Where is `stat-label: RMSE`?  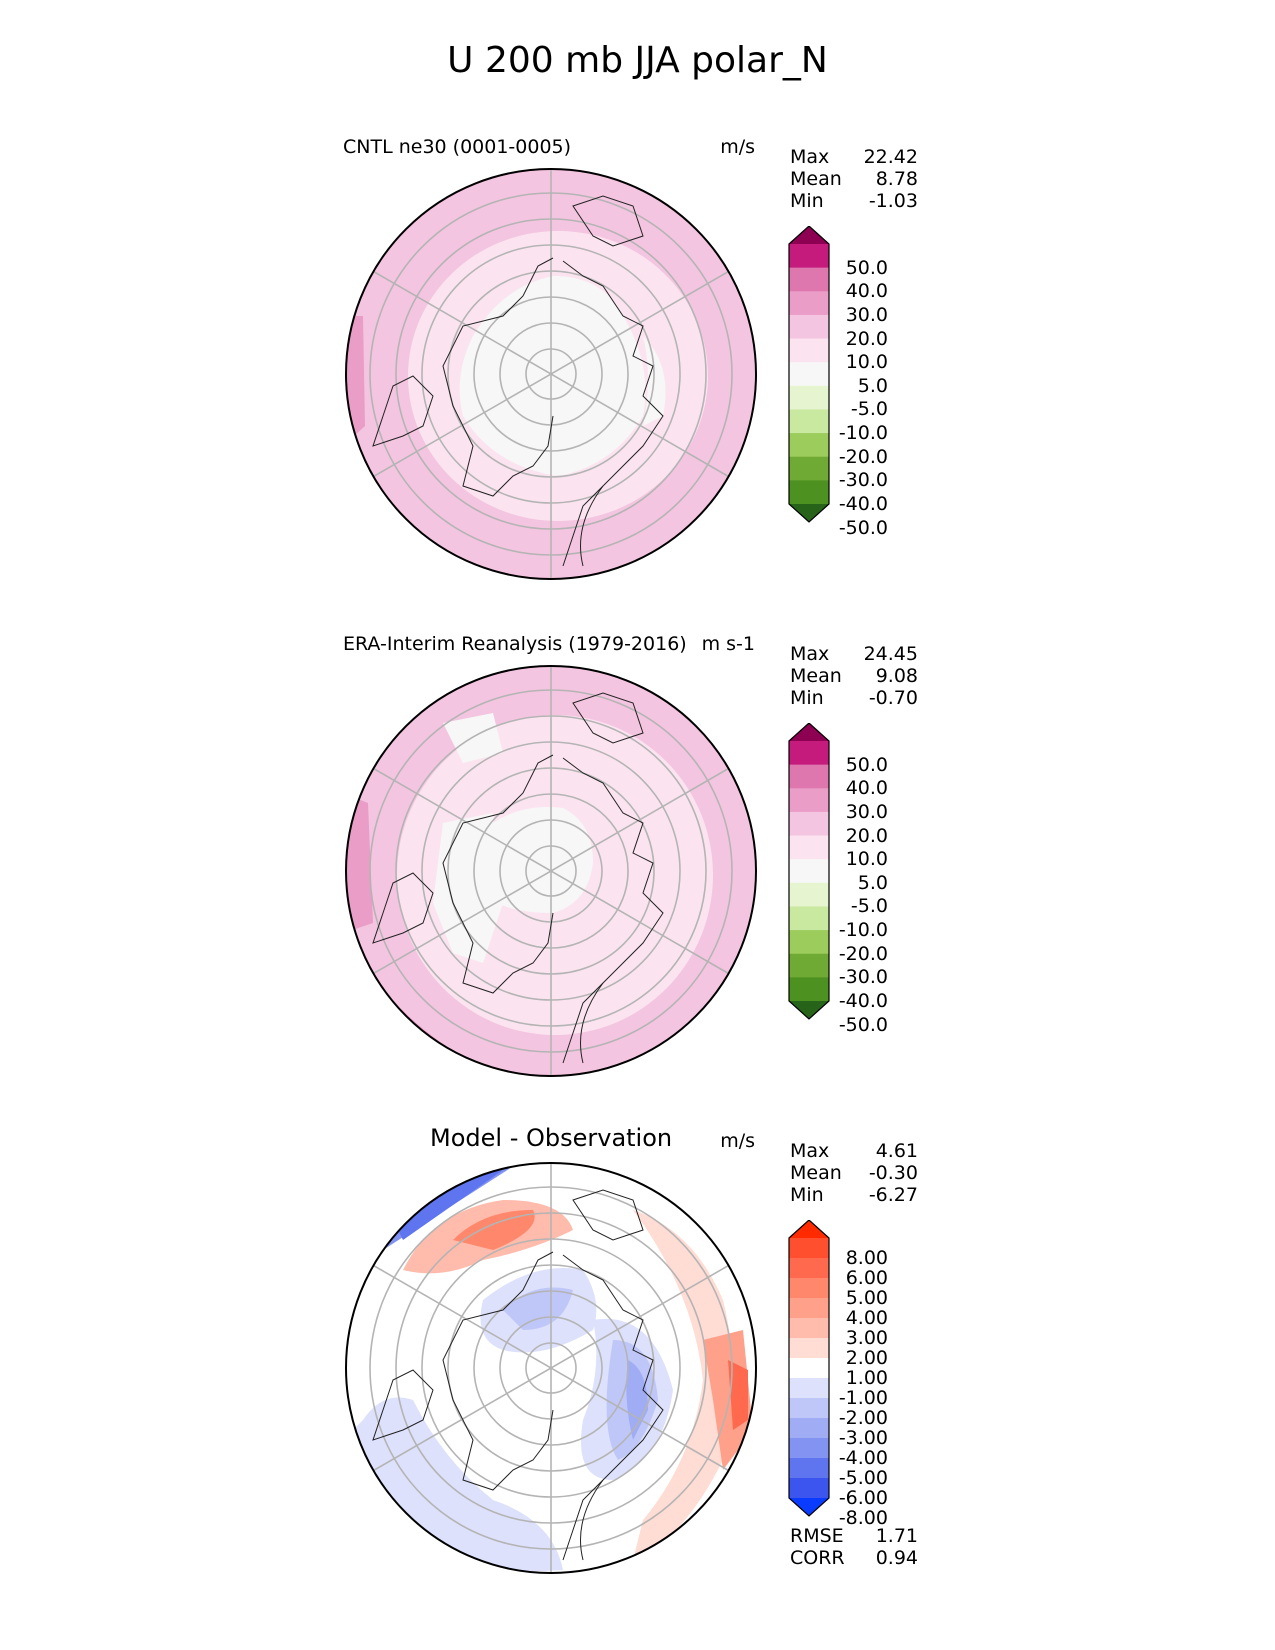
stat-label: RMSE is located at coordinates (817, 1536).